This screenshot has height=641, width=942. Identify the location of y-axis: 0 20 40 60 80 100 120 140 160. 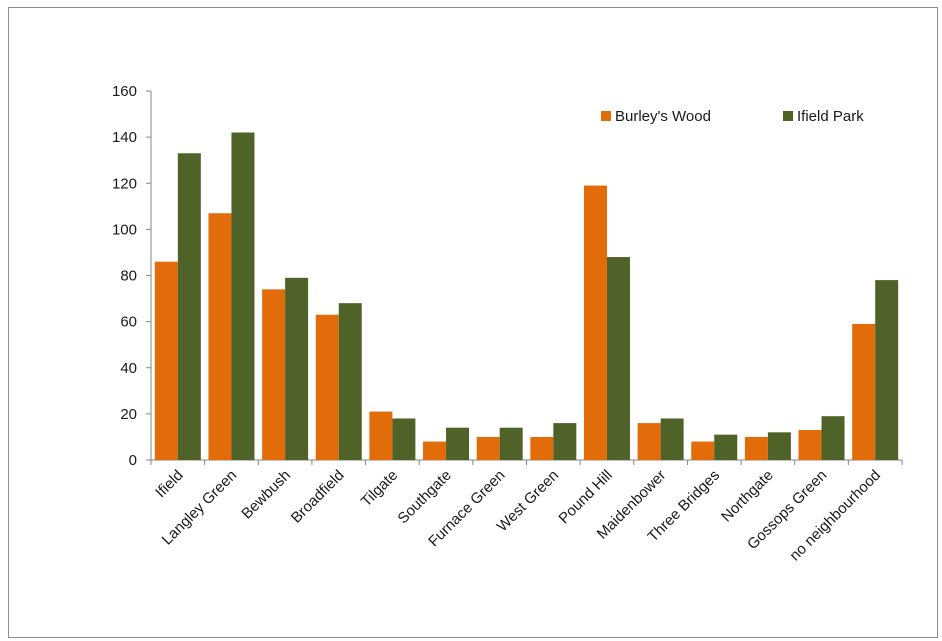
(132, 276).